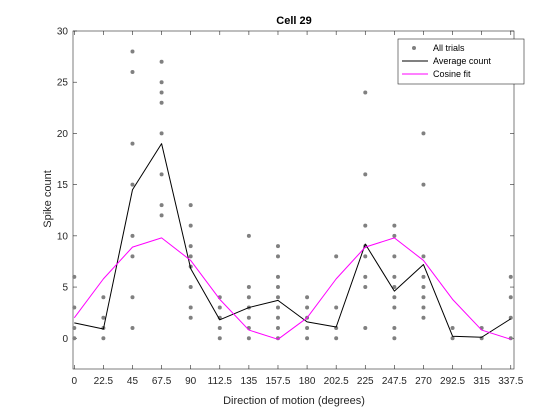 The height and width of the screenshot is (420, 560). Describe the element at coordinates (65, 288) in the screenshot. I see `y-tick-label: 5` at that location.